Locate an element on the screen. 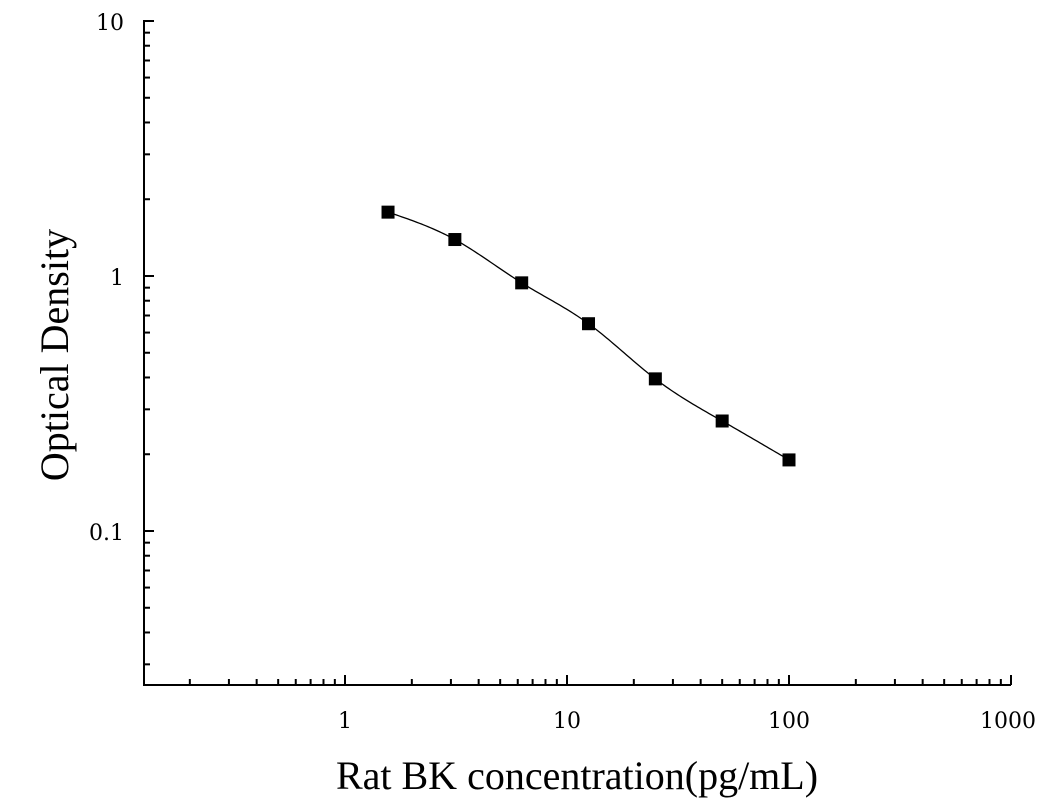  x-axis-major-ticks is located at coordinates (678, 680).